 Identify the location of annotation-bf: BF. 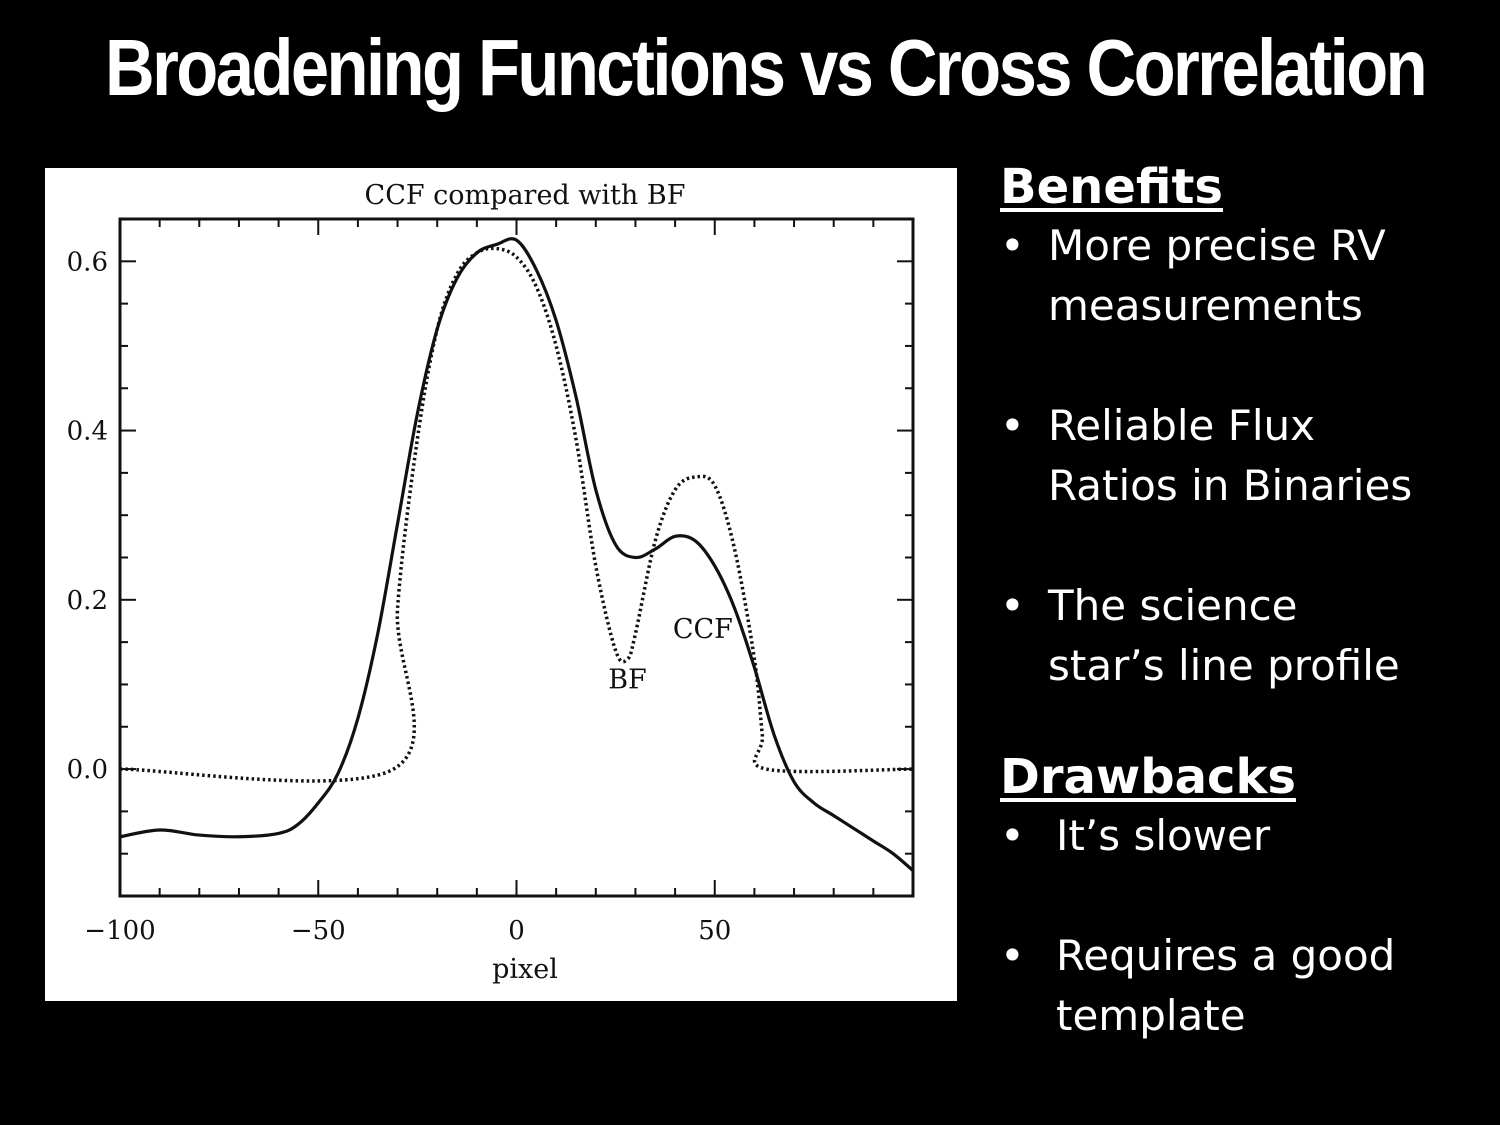
(627, 680).